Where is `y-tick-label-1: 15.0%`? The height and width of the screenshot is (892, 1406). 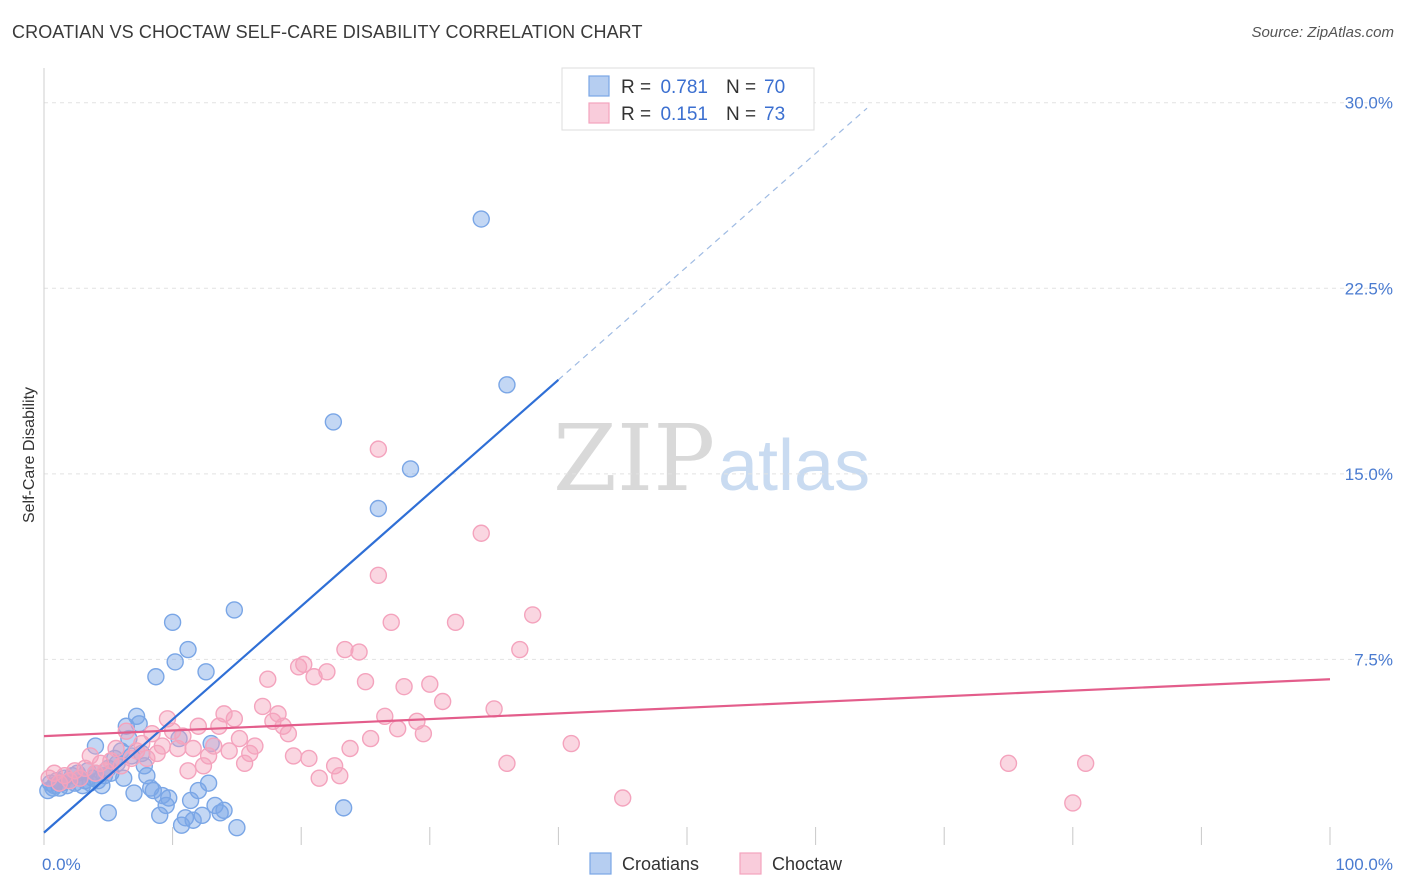
y-tick-label-1: 15.0% is located at coordinates (1369, 474).